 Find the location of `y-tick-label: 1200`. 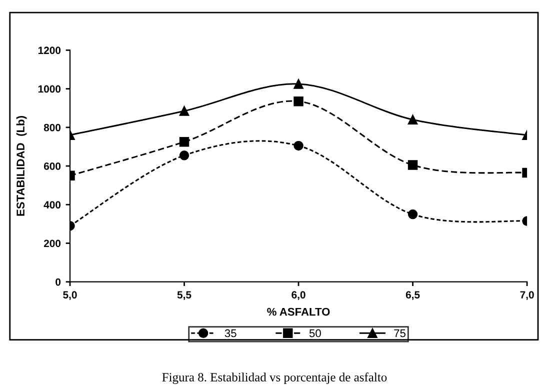

y-tick-label: 1200 is located at coordinates (49, 50).